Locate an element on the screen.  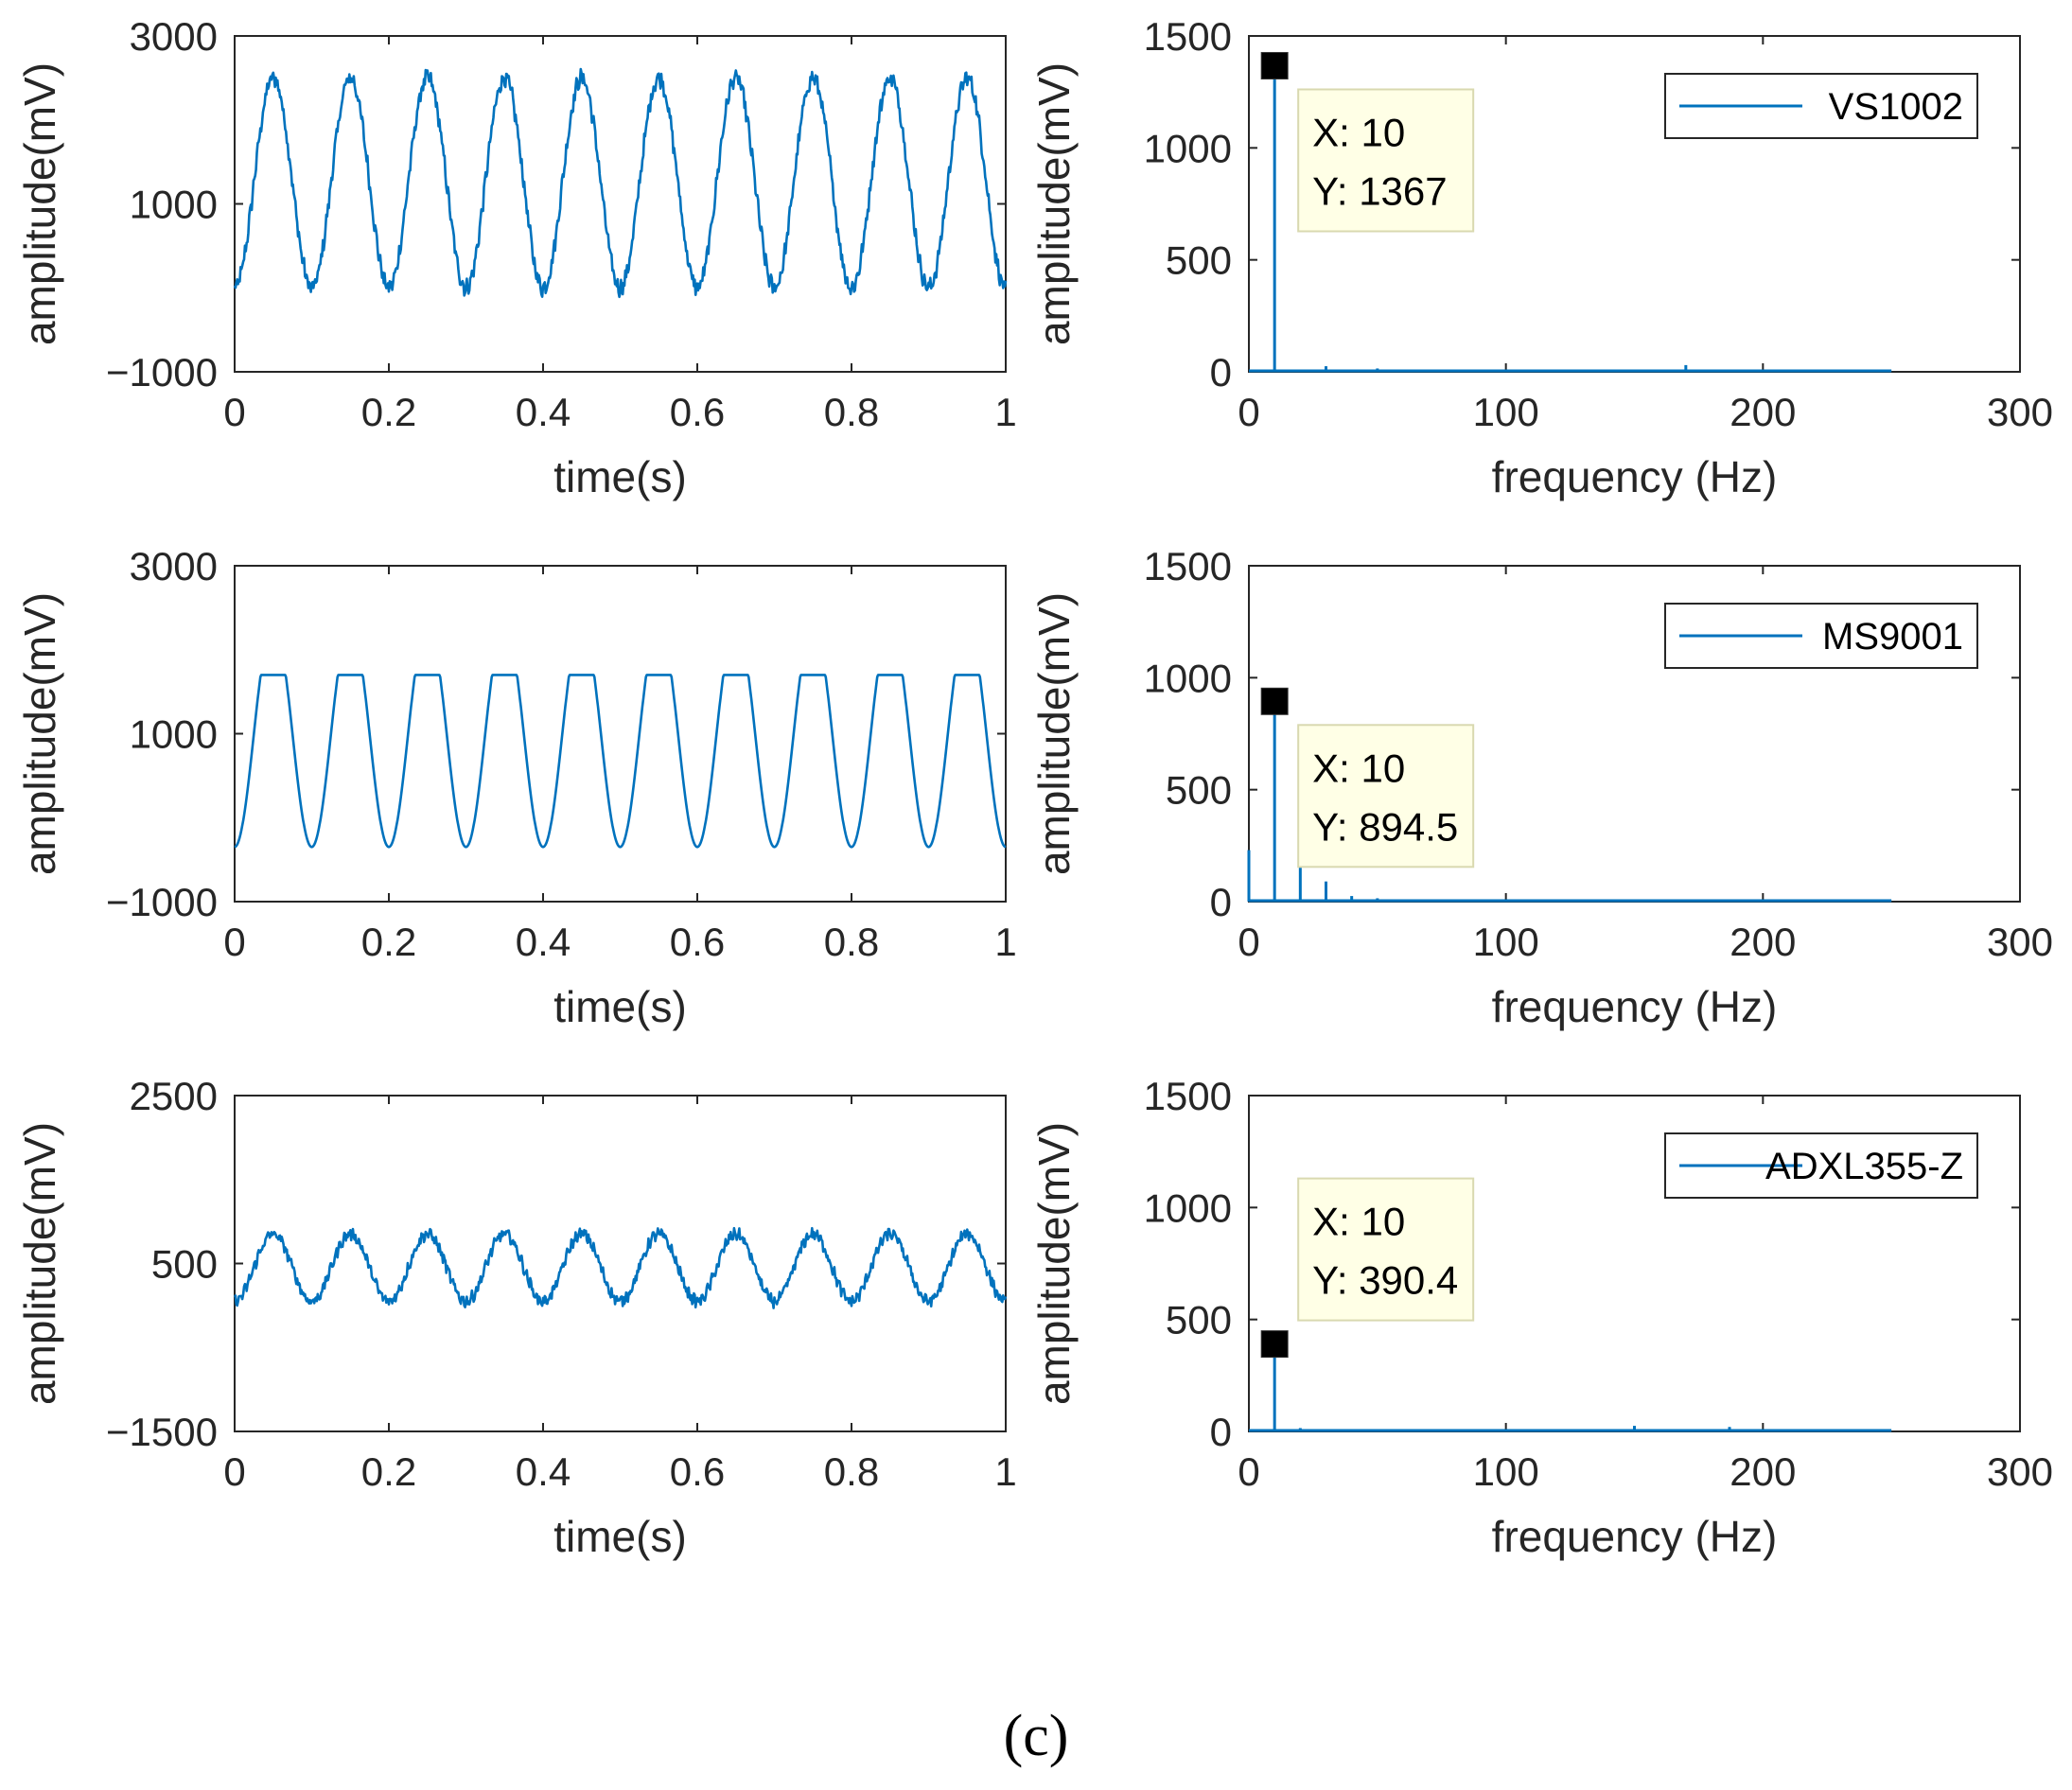
legend-label: VS1002 is located at coordinates (1896, 107).